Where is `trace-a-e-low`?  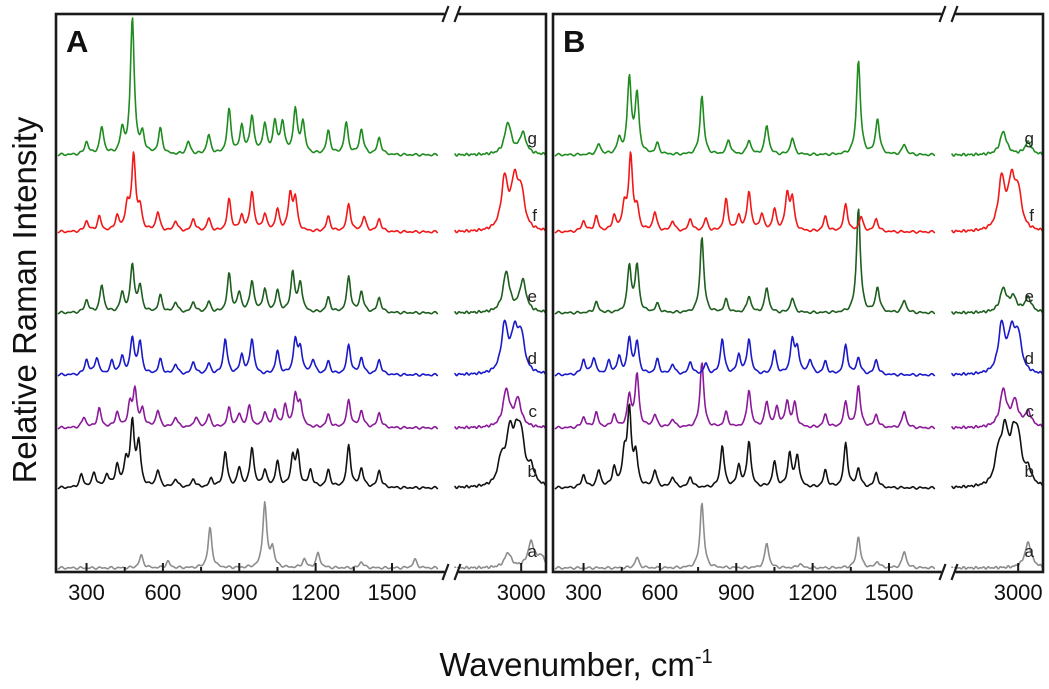
trace-a-e-low is located at coordinates (248, 288).